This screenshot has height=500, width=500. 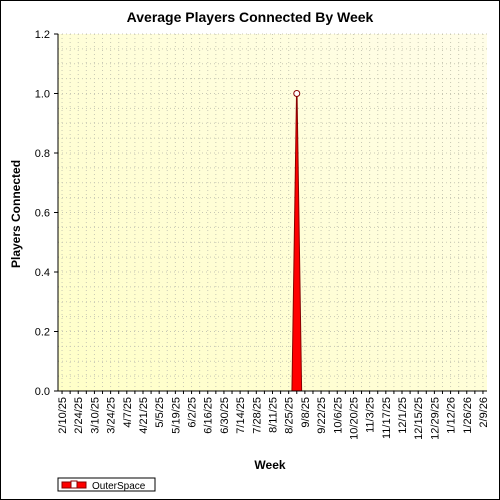 I want to click on y-tick-label: 1.2, so click(x=42, y=35).